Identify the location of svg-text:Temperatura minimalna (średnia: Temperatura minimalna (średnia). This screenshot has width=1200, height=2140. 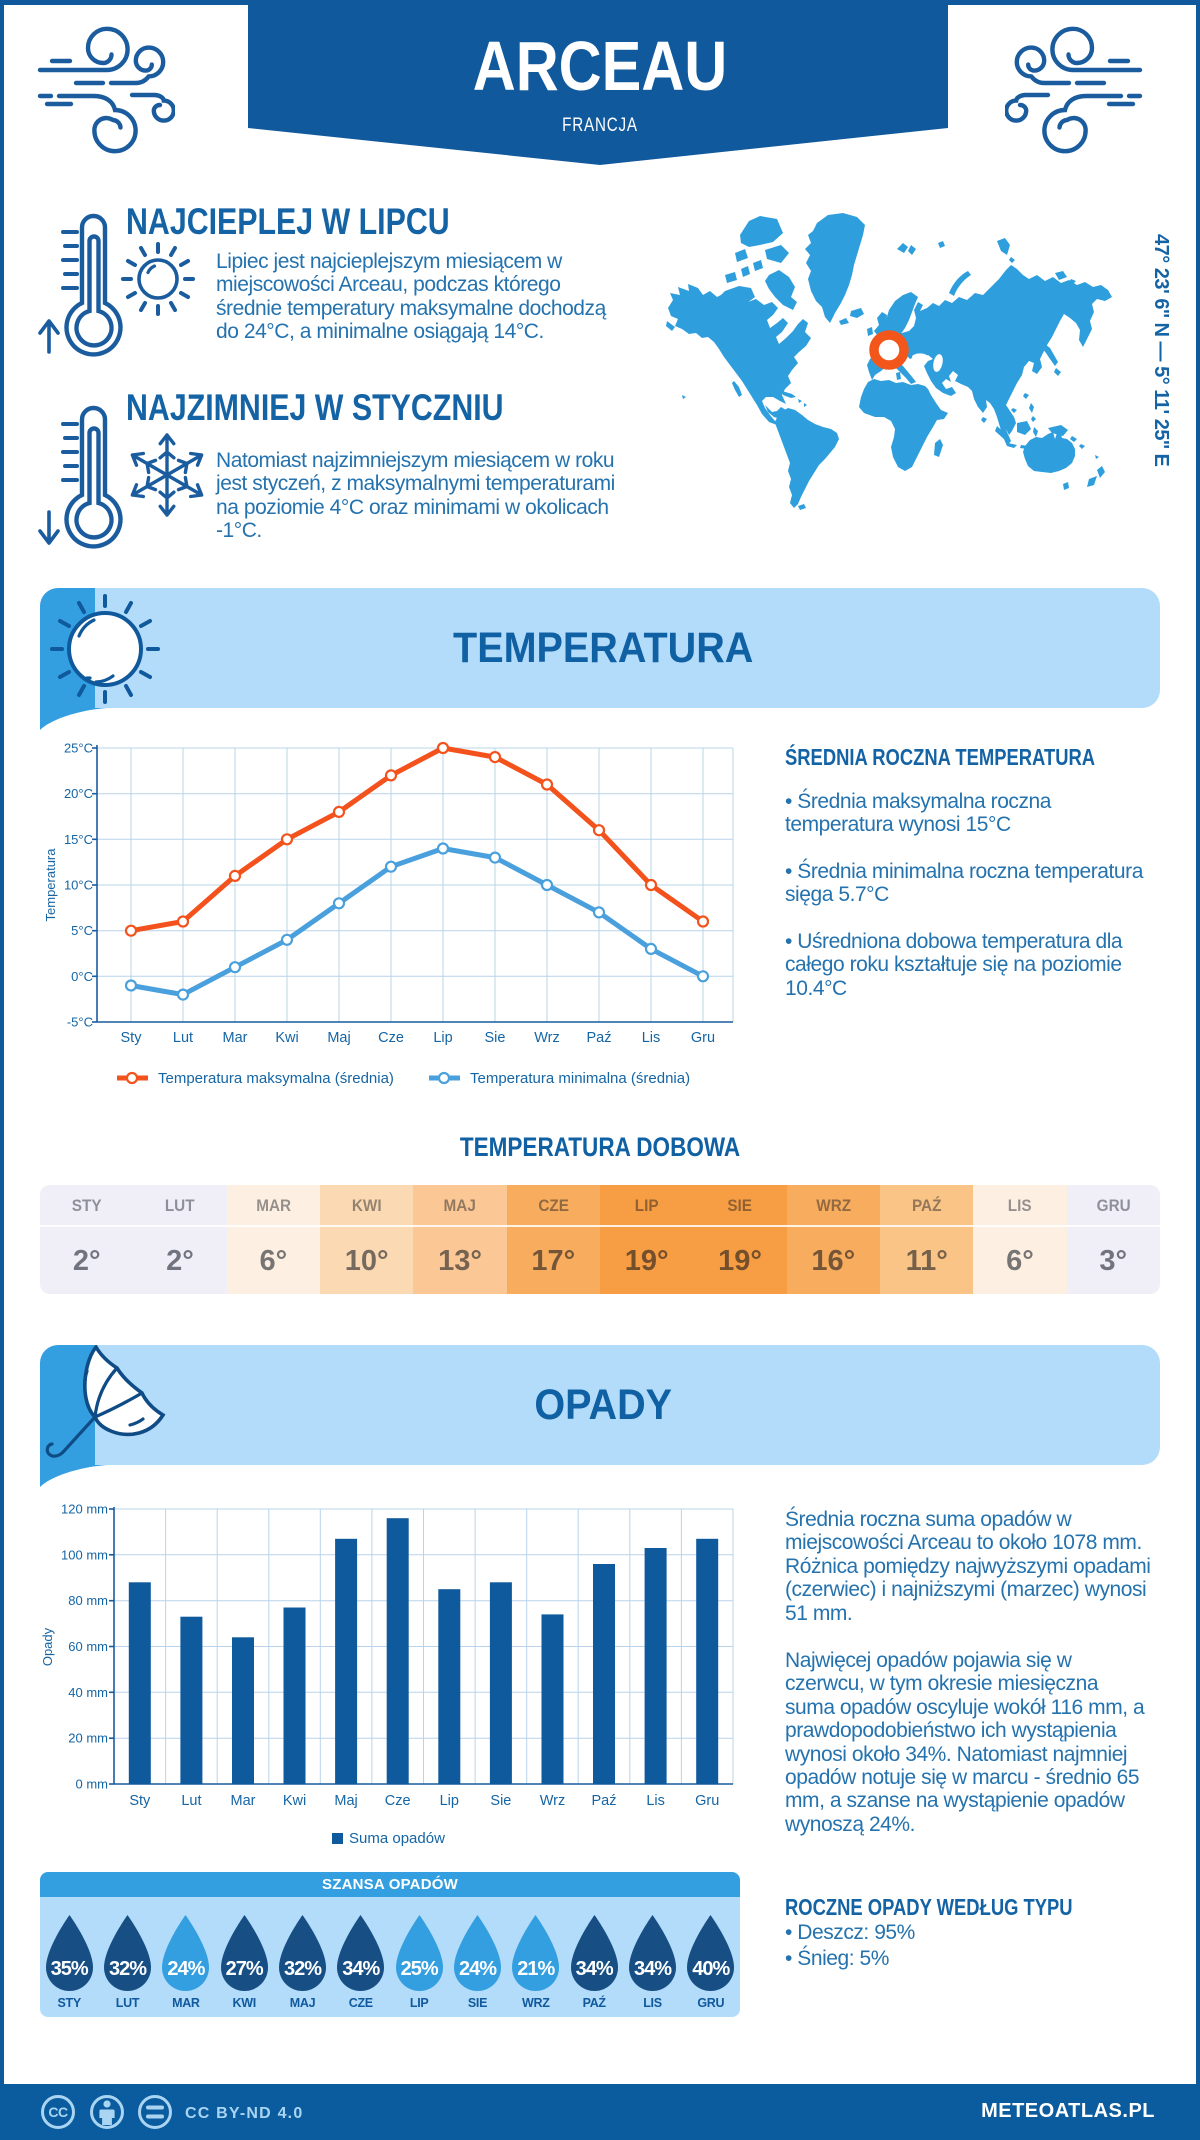
(580, 1078).